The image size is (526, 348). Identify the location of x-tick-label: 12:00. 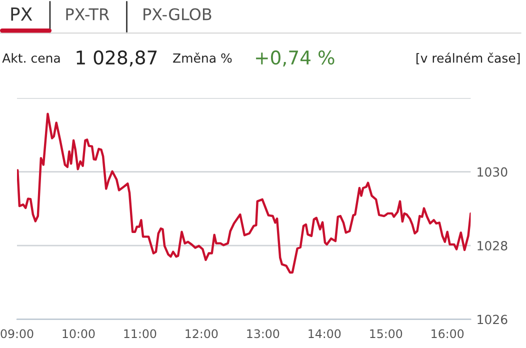
(202, 333).